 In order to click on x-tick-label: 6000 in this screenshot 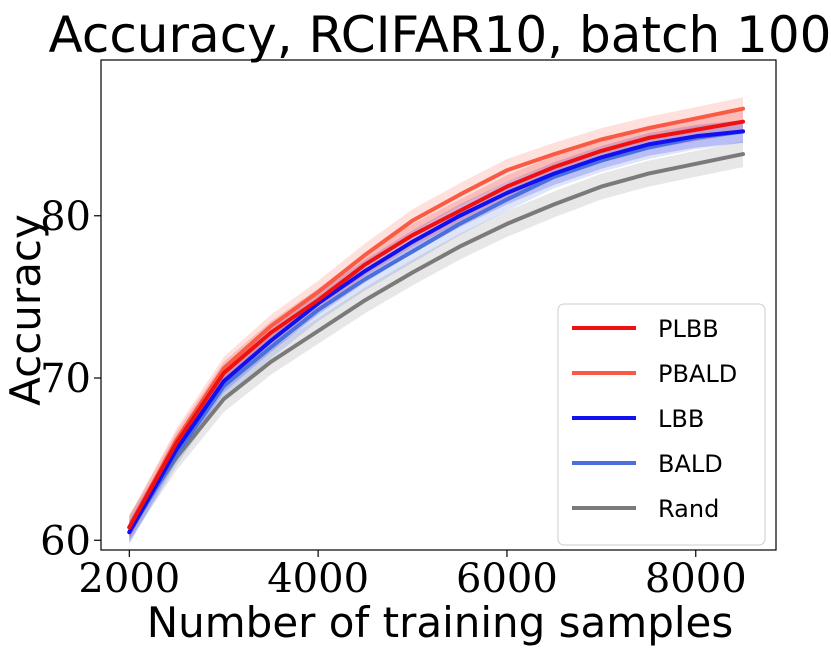, I will do `click(507, 579)`.